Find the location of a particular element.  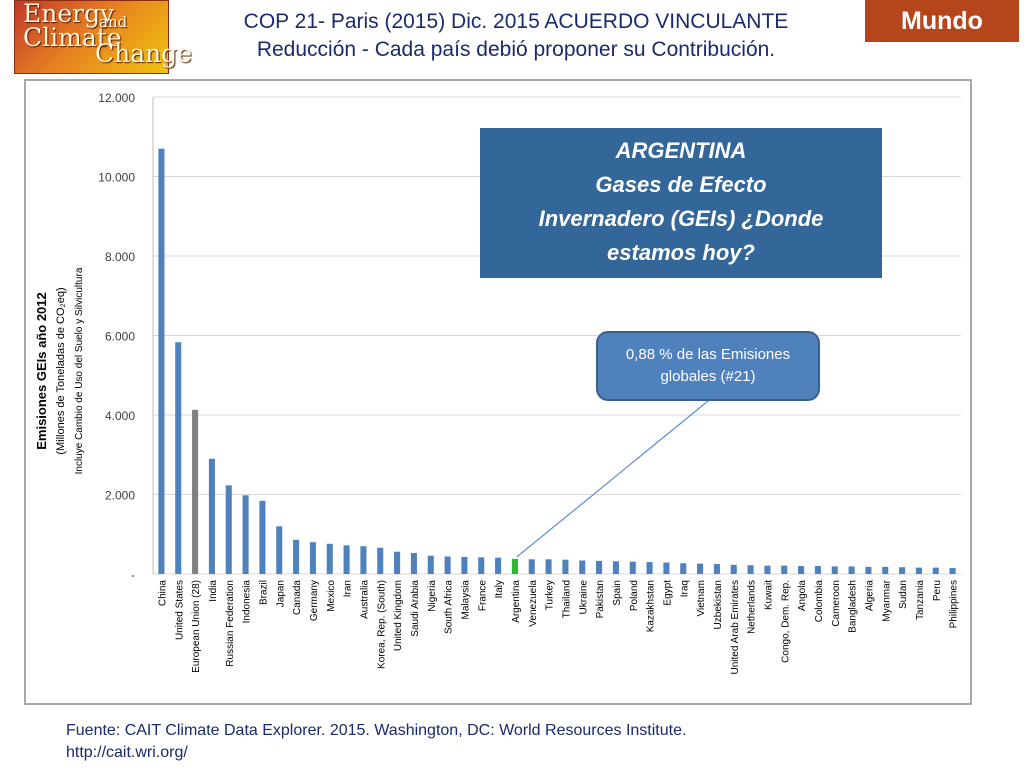

x-tick-label: Cameroon is located at coordinates (836, 603).